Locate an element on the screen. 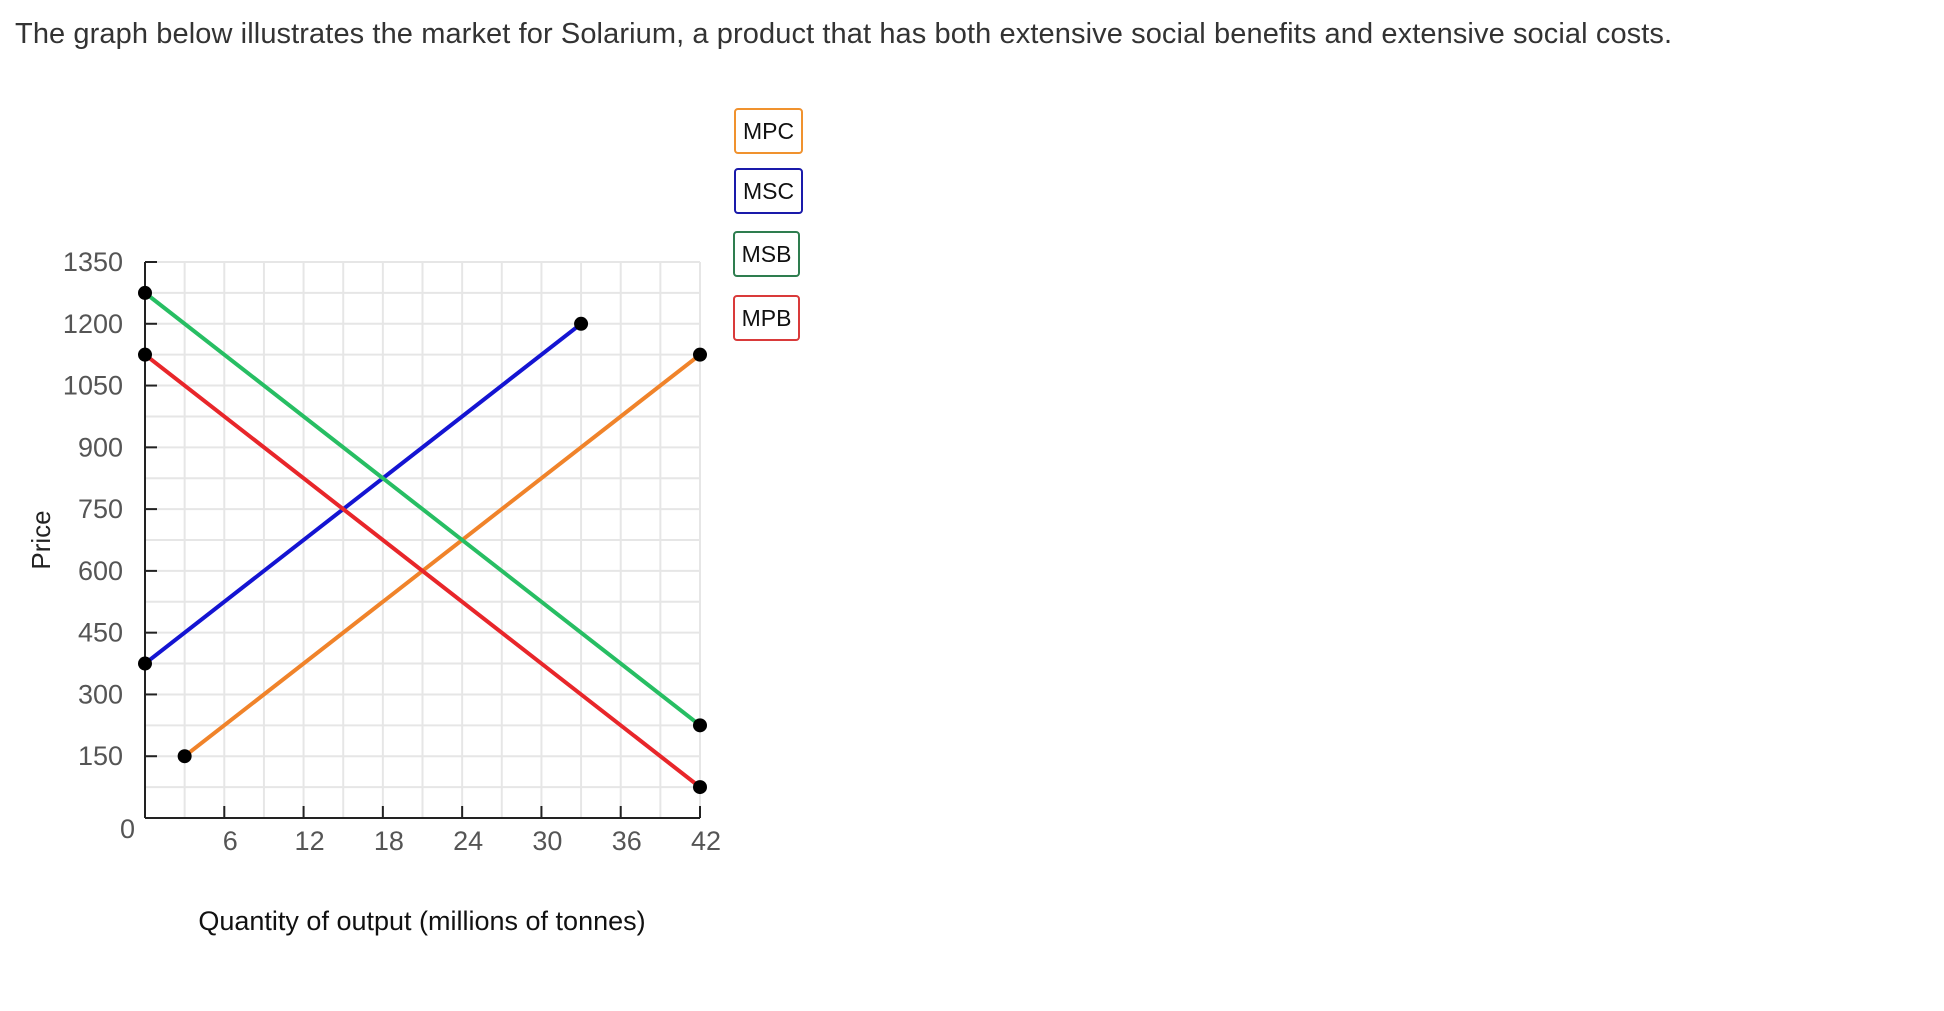  chart-series is located at coordinates (422, 540).